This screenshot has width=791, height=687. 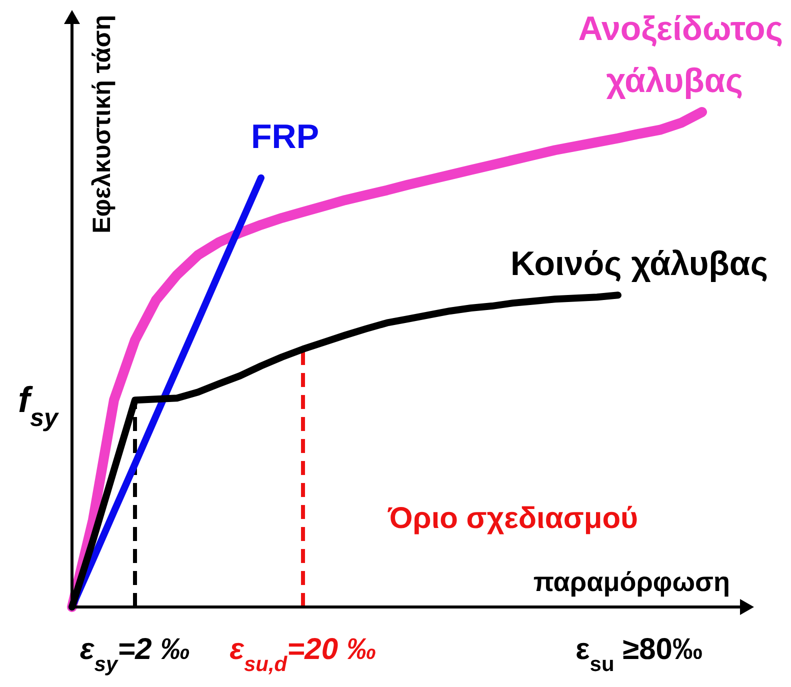 I want to click on series-label: FRP, so click(x=285, y=137).